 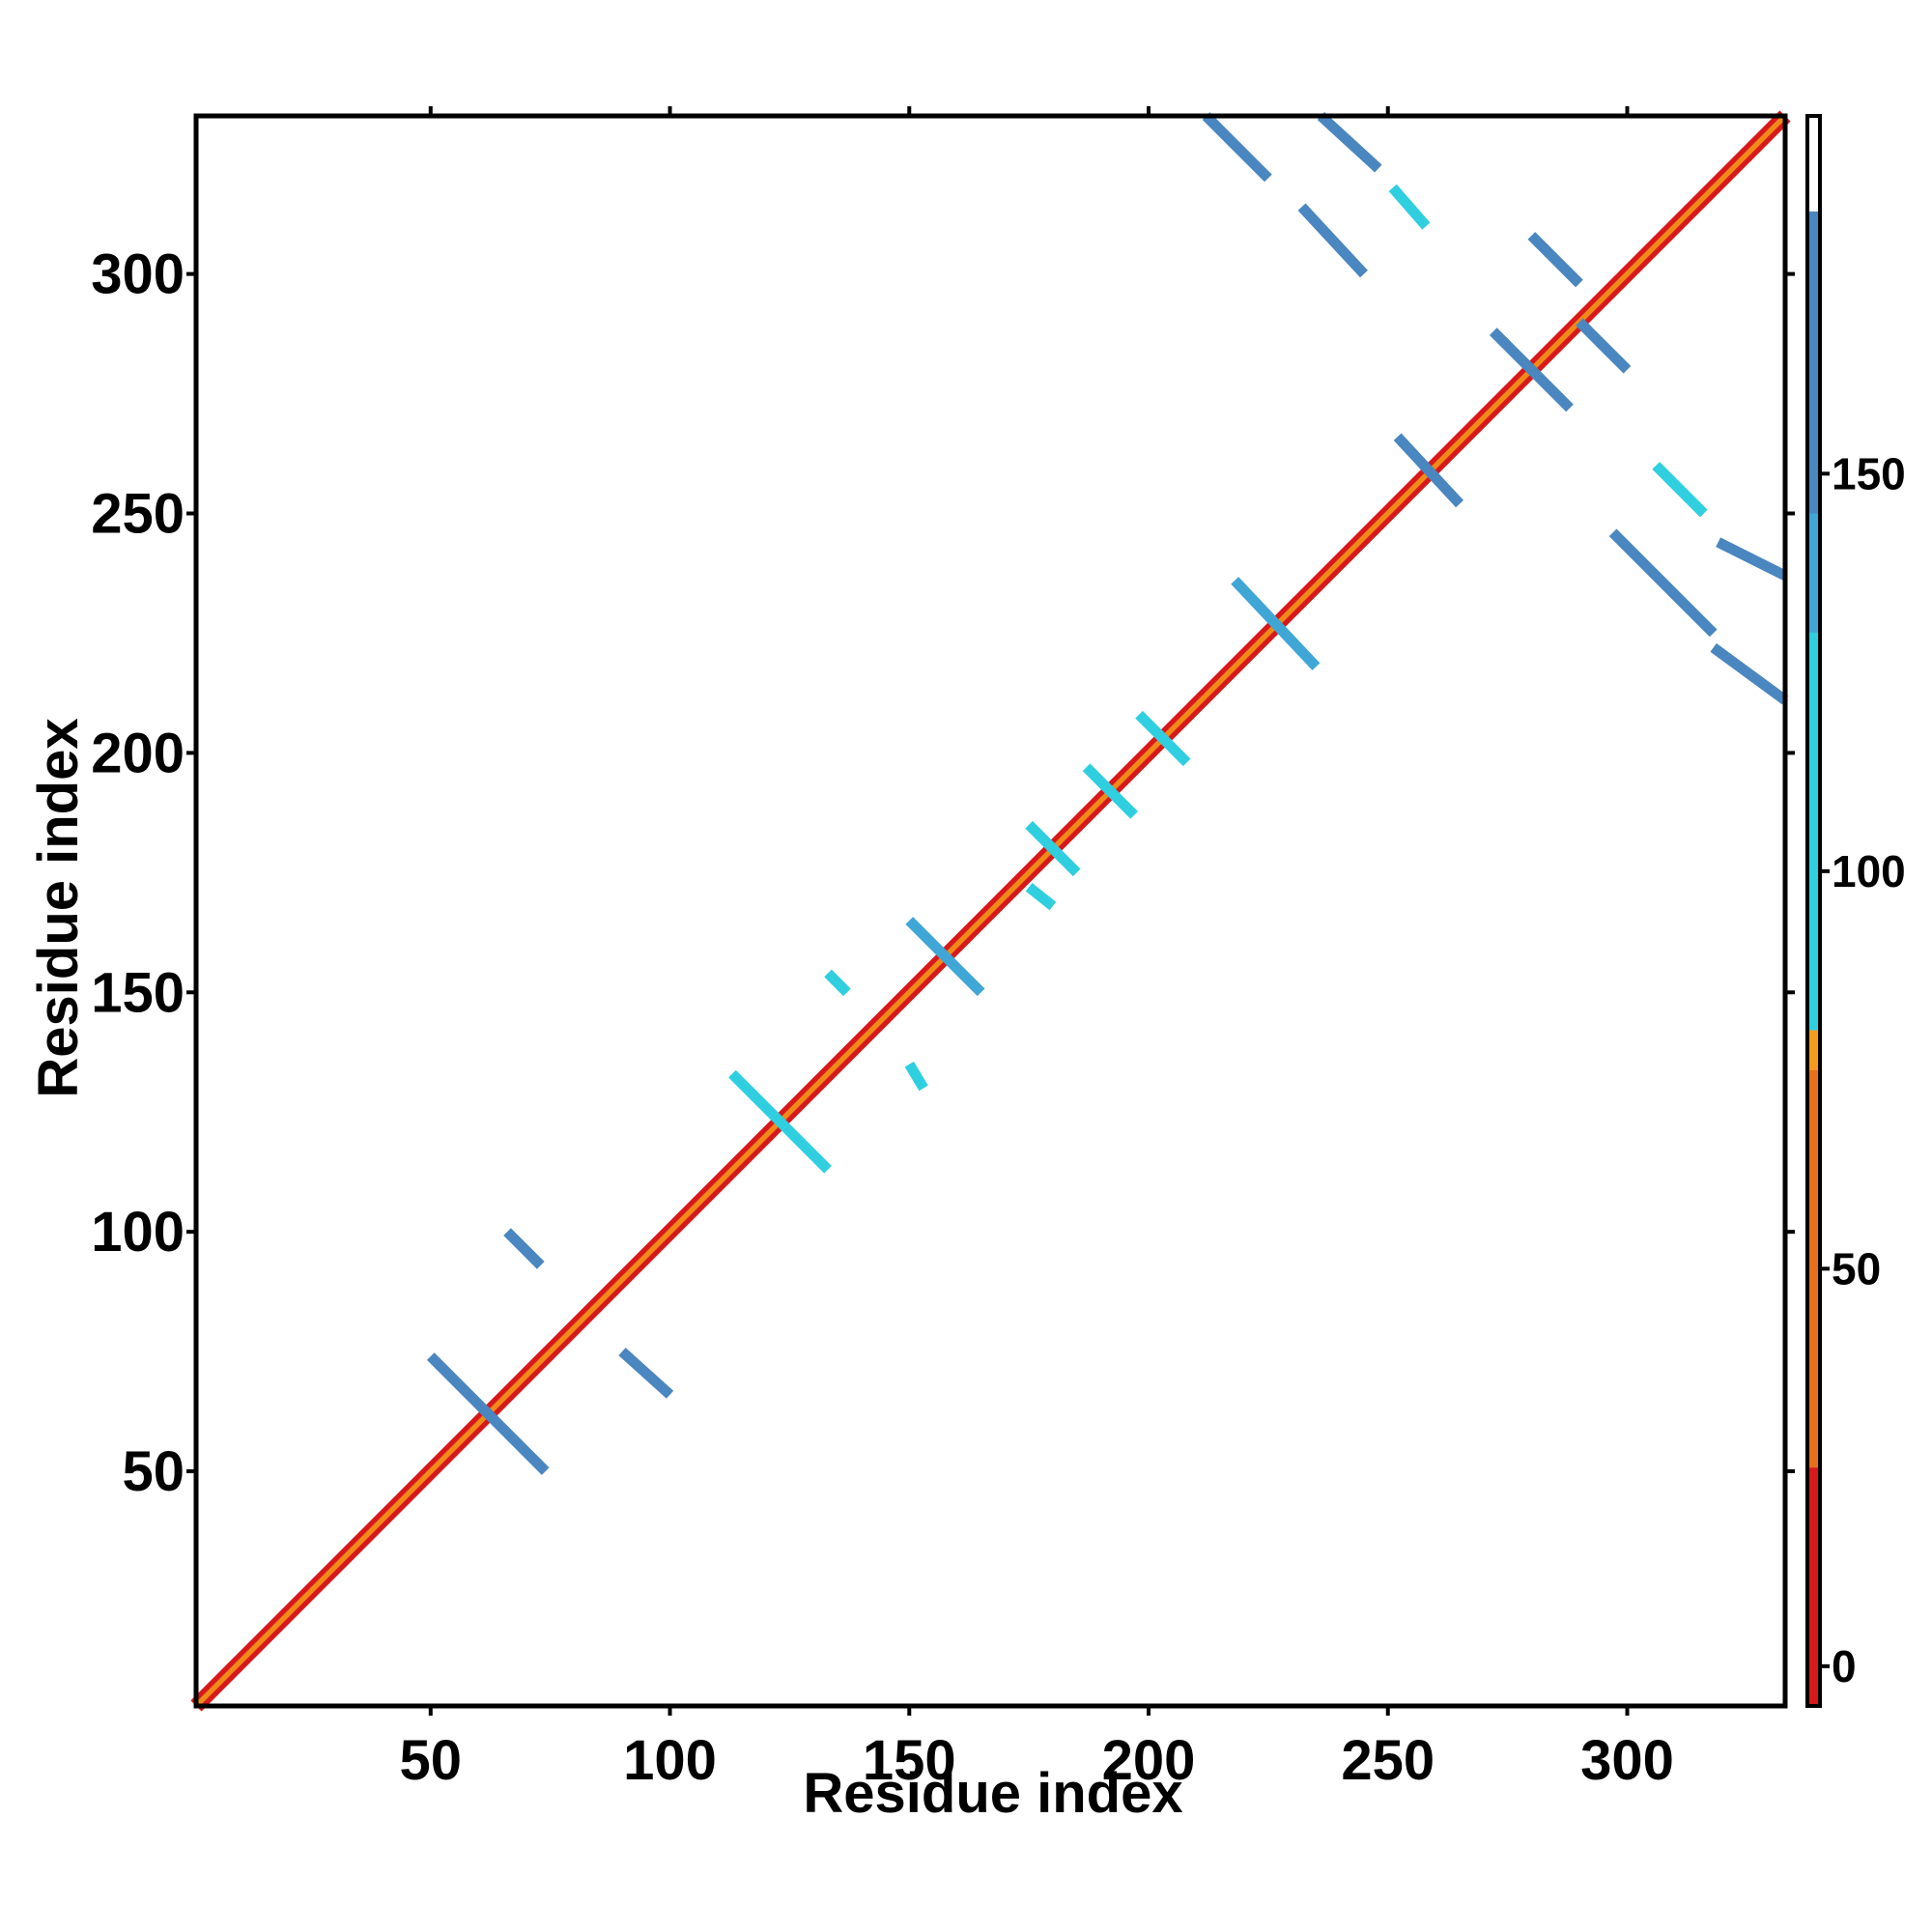 I want to click on colorbar: 0 50 100 150, so click(x=1855, y=911).